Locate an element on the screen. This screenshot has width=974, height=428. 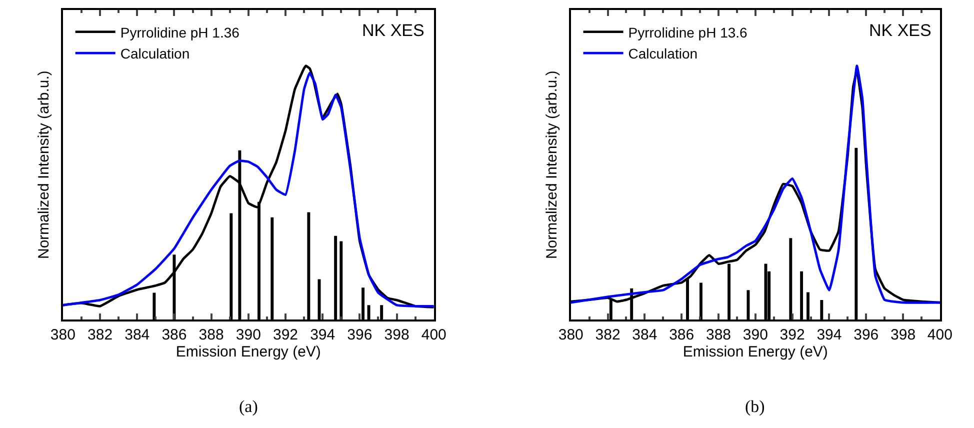
legend-label: Pyrrolidine pH 13.6 is located at coordinates (688, 32).